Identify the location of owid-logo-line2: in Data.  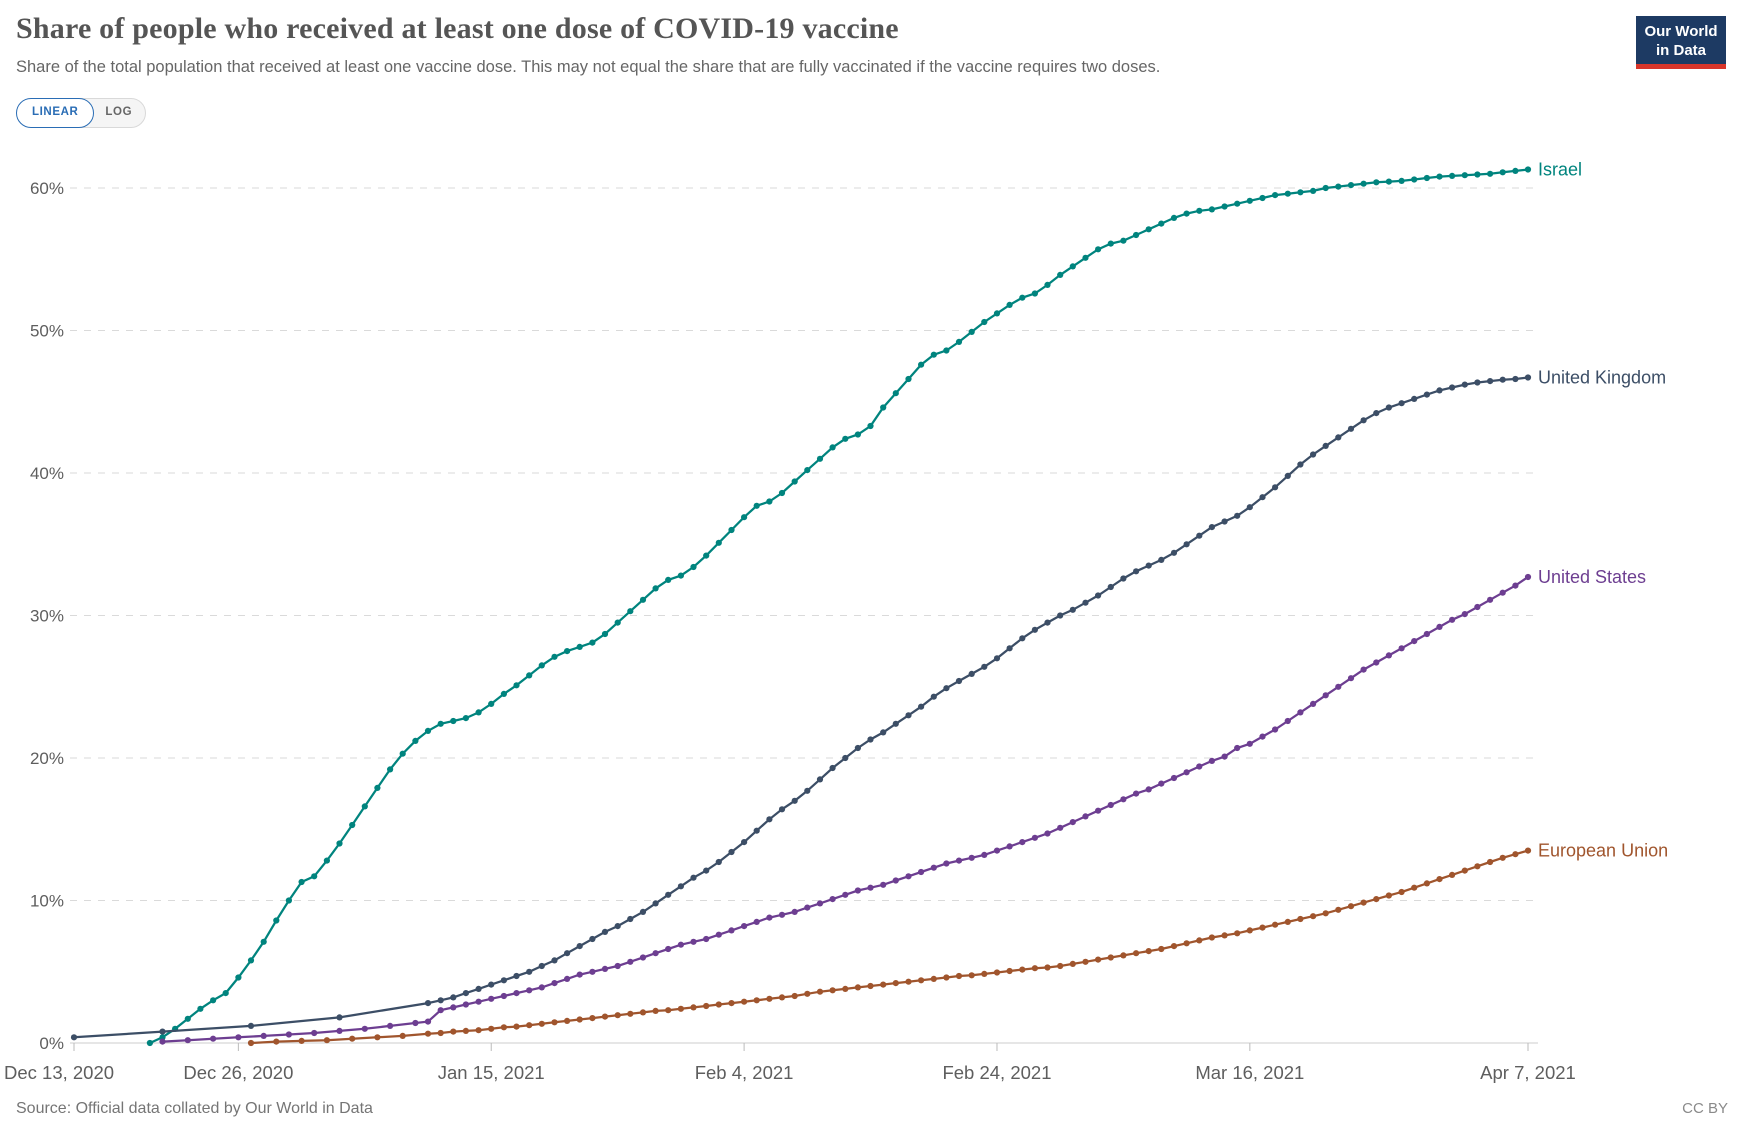
(1680, 51).